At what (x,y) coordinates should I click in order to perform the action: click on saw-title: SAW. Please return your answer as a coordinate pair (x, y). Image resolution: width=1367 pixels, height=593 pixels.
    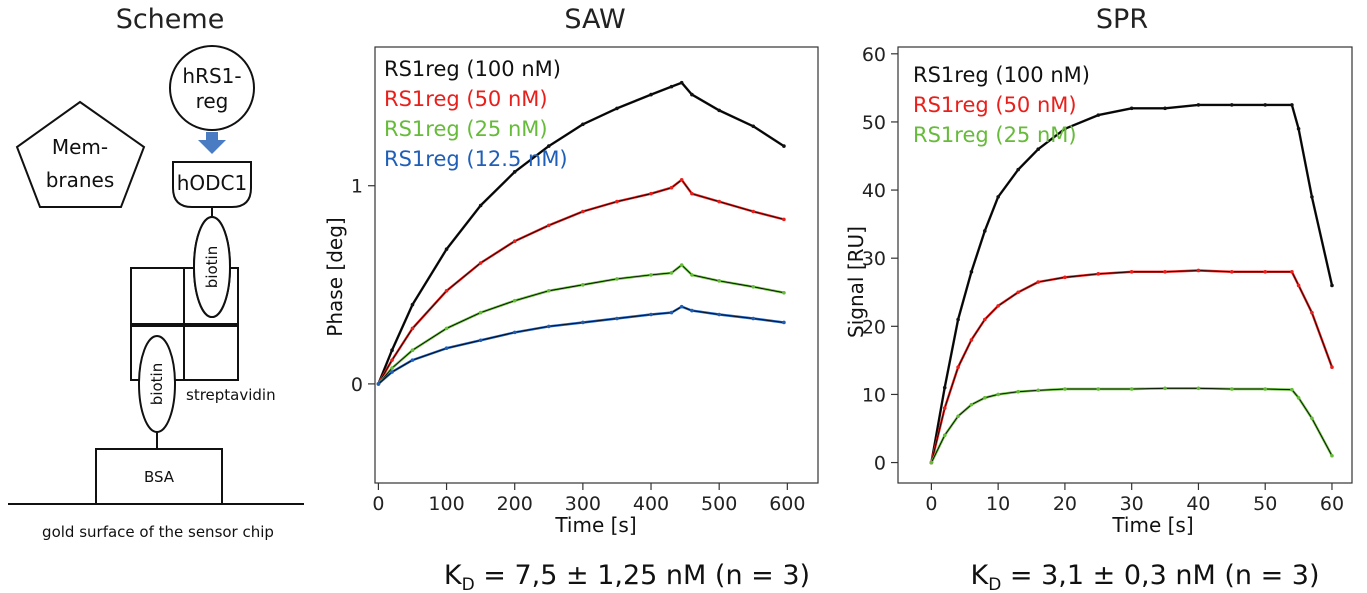
    Looking at the image, I should click on (594, 19).